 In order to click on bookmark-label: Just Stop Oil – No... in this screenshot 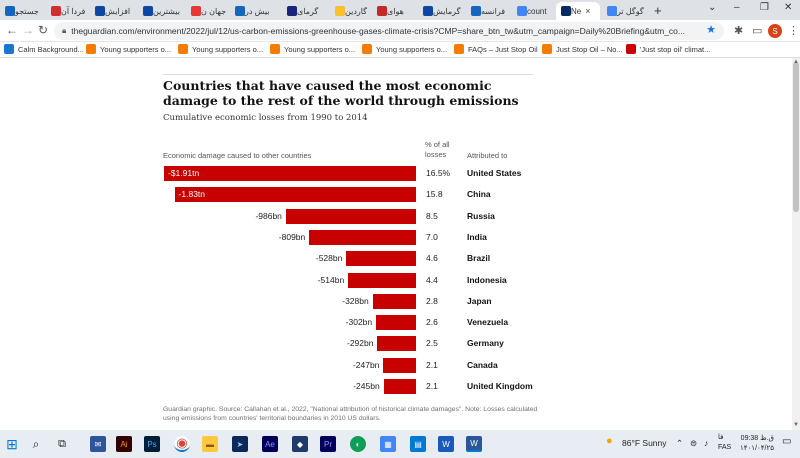, I will do `click(589, 49)`.